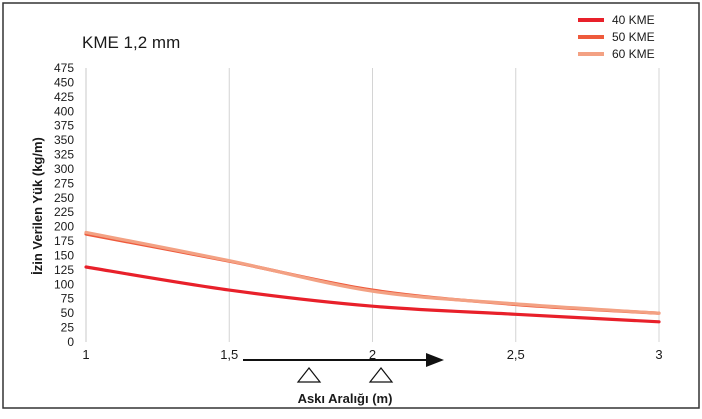 This screenshot has height=419, width=702. Describe the element at coordinates (64, 169) in the screenshot. I see `y-tick-label: 300` at that location.